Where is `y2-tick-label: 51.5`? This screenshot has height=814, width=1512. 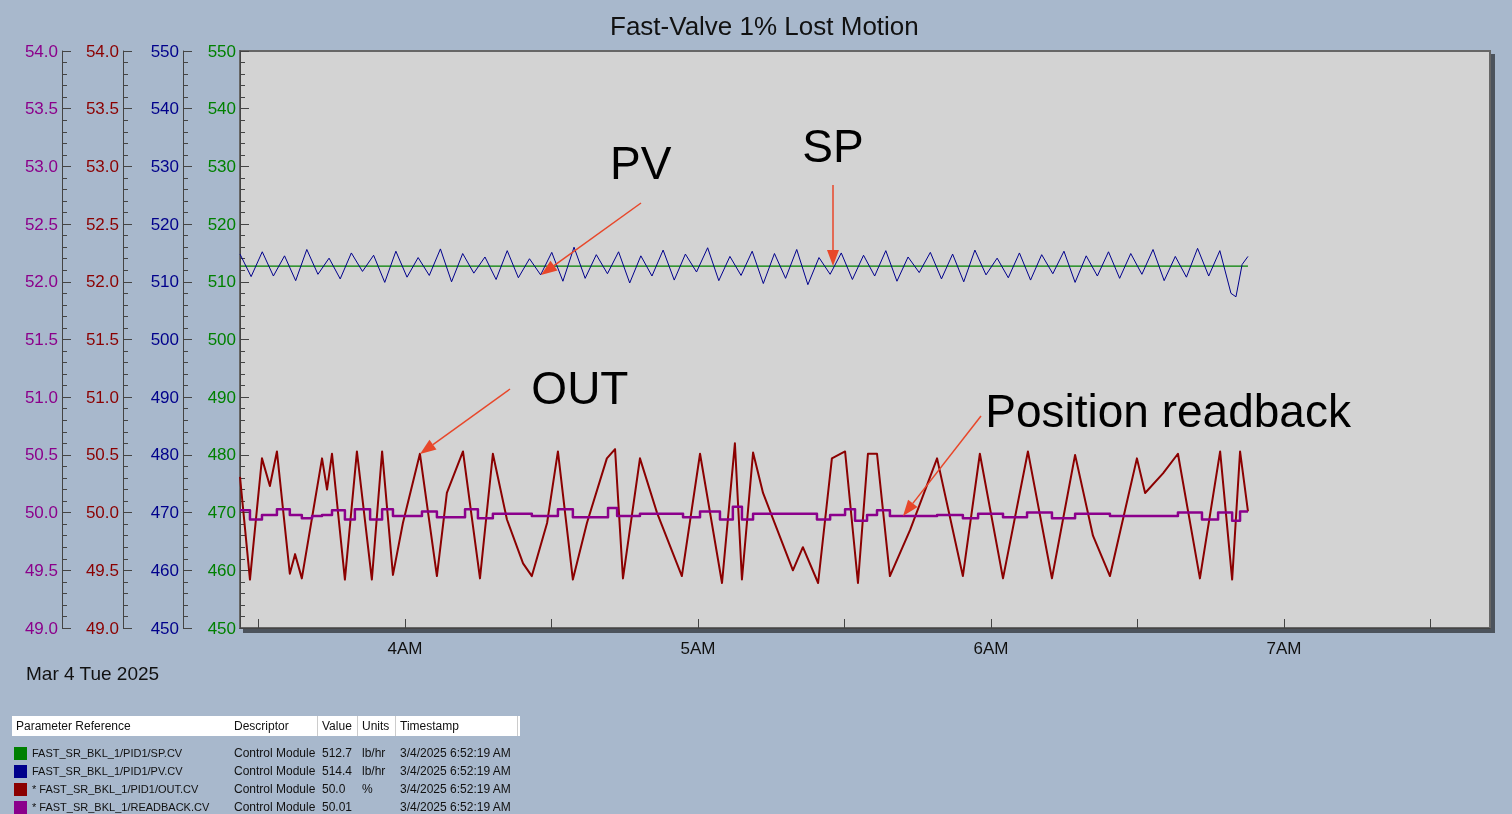 y2-tick-label: 51.5 is located at coordinates (102, 339).